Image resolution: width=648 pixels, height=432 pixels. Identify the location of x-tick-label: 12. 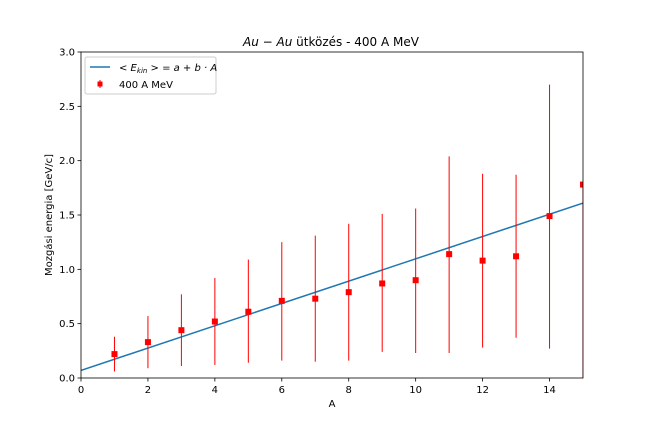
(482, 390).